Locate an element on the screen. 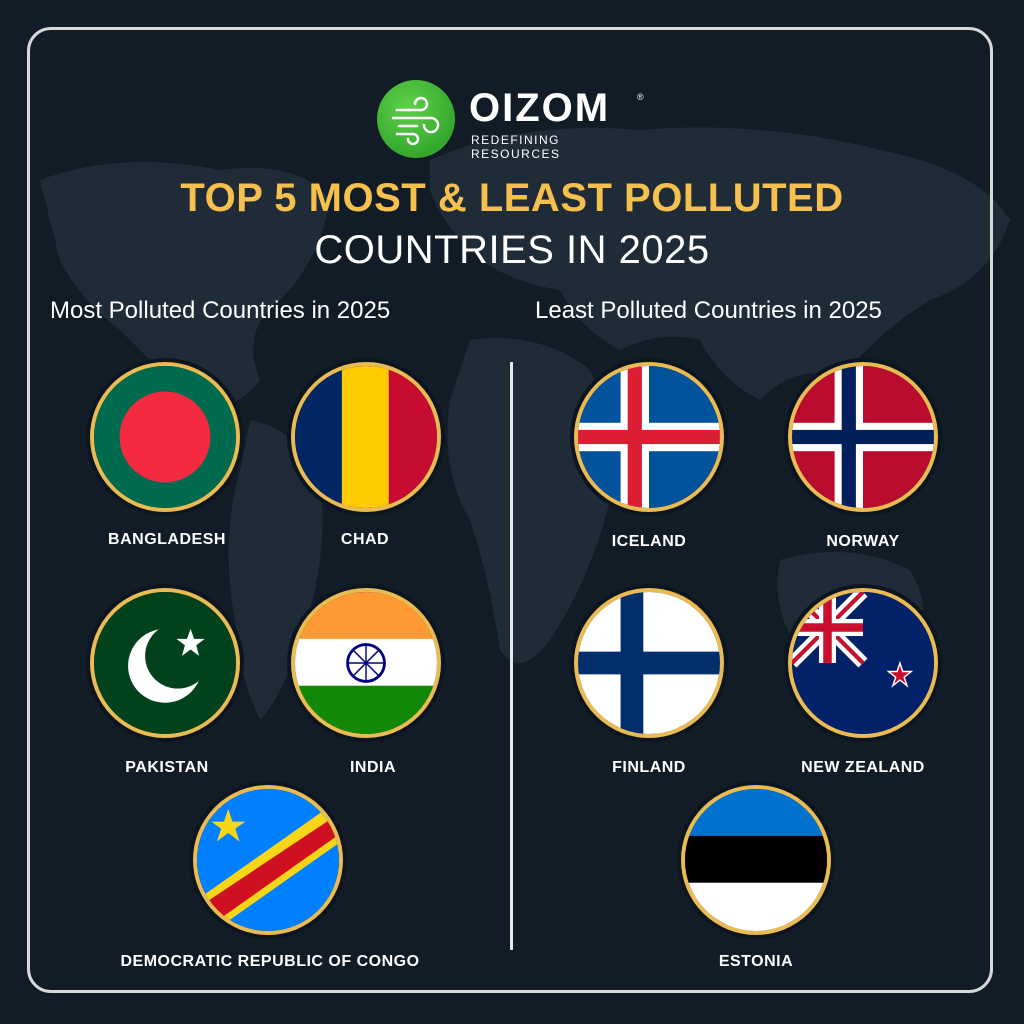 This screenshot has width=1024, height=1024. brand-logo: OIZOM ® REDEFINING RESOURCES is located at coordinates (512, 120).